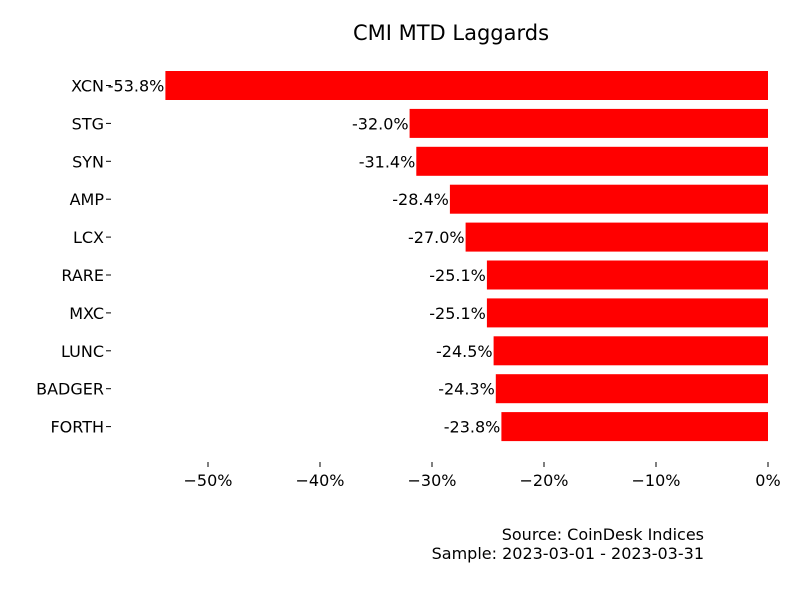  Describe the element at coordinates (457, 275) in the screenshot. I see `data-label-rare: -25.1%` at that location.